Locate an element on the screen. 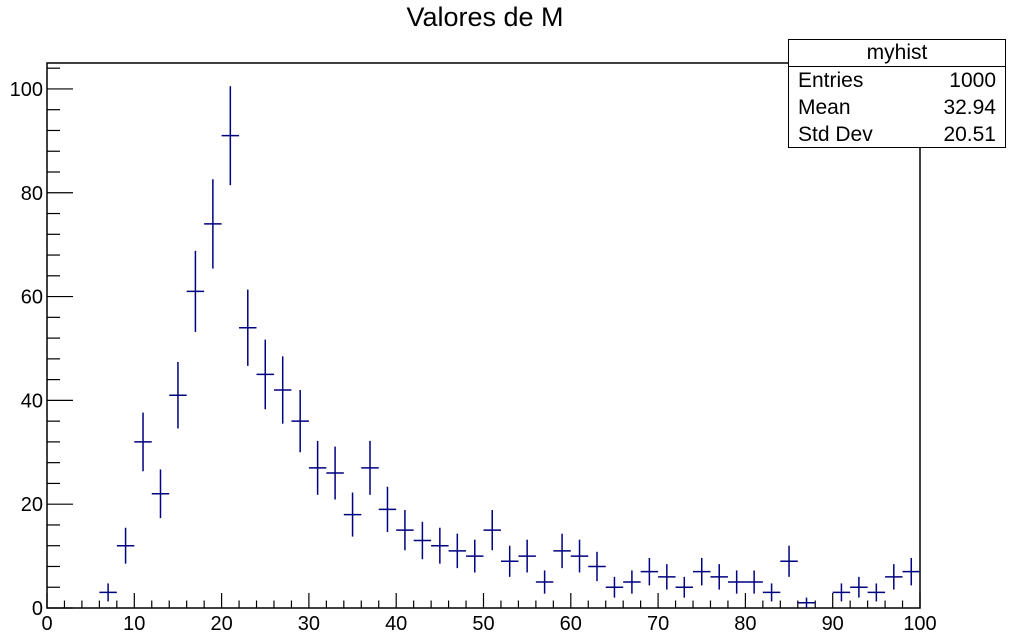  y-tick-label: 40 is located at coordinates (32, 401).